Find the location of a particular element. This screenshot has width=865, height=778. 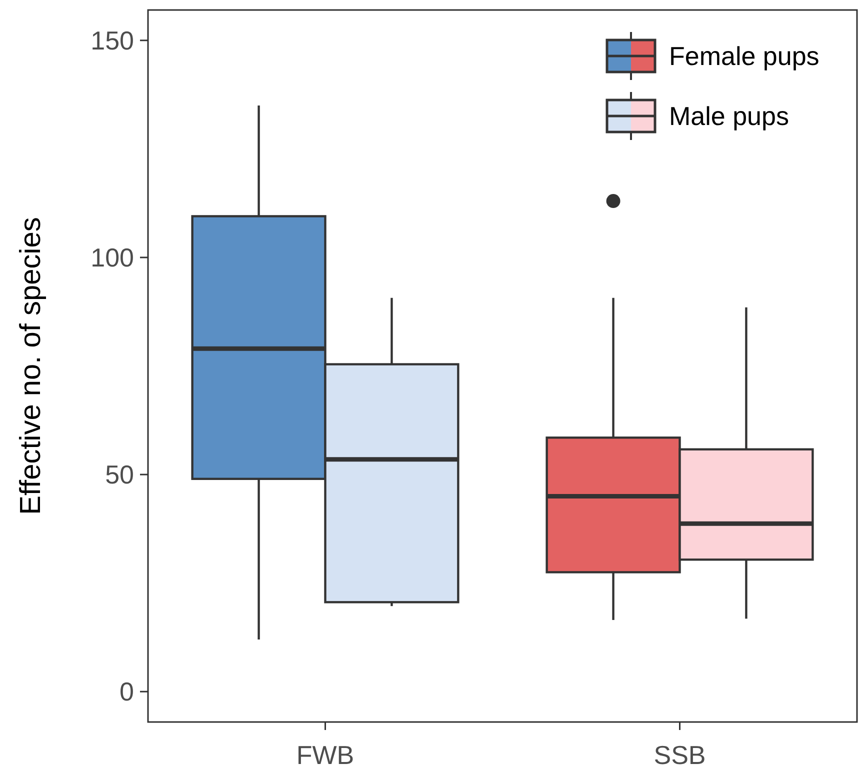

legend-label: Female pups is located at coordinates (744, 56).